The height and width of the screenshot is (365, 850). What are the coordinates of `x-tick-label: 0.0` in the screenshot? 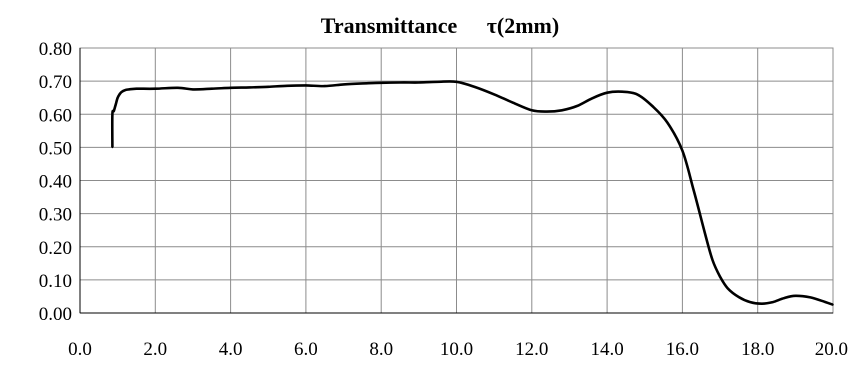 It's located at (80, 349).